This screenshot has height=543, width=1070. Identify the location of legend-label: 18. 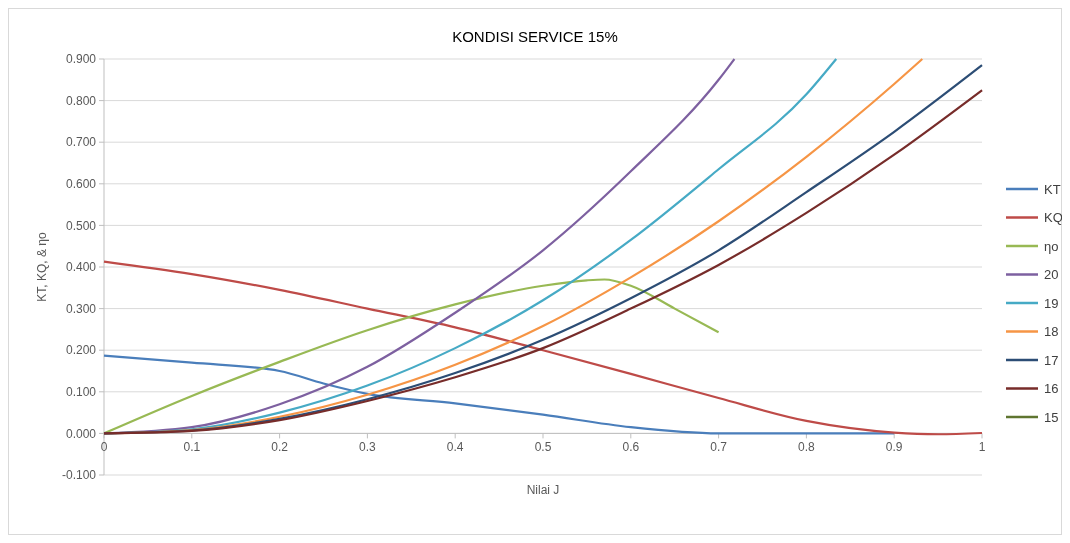
(1051, 332).